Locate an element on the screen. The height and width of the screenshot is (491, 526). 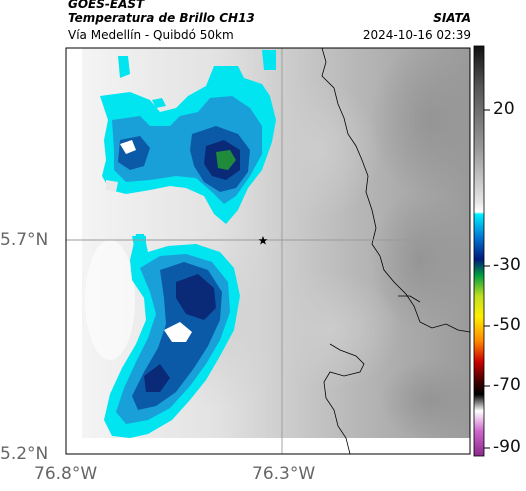
colorbar-label: -90 is located at coordinates (507, 447).